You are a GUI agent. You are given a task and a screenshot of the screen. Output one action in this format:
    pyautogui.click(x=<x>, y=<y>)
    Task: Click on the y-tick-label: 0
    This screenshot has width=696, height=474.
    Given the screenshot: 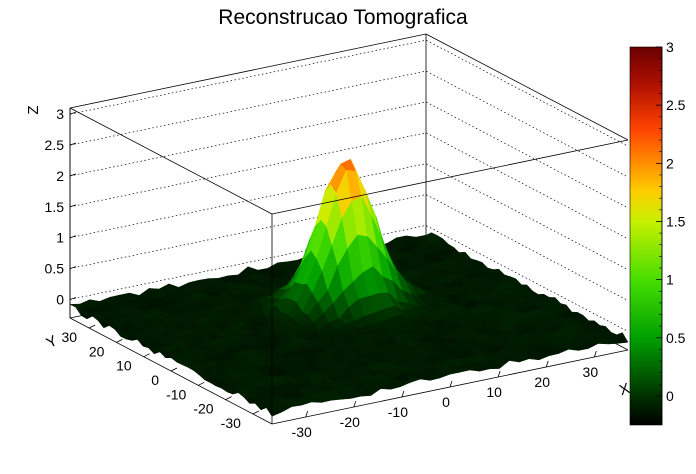 What is the action you would take?
    pyautogui.click(x=155, y=380)
    